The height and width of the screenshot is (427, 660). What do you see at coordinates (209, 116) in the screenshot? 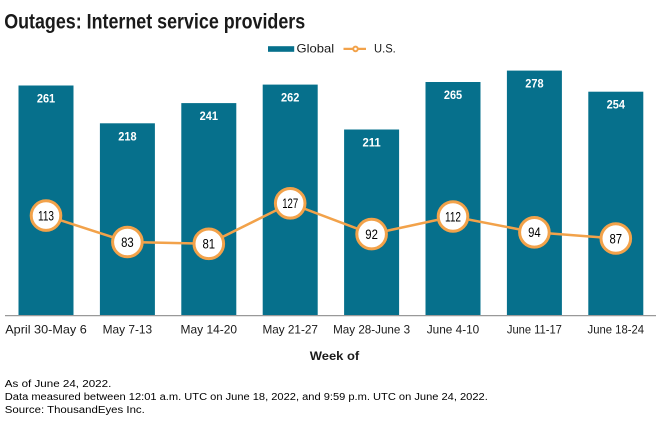
I see `svg-text: 241` at bounding box center [209, 116].